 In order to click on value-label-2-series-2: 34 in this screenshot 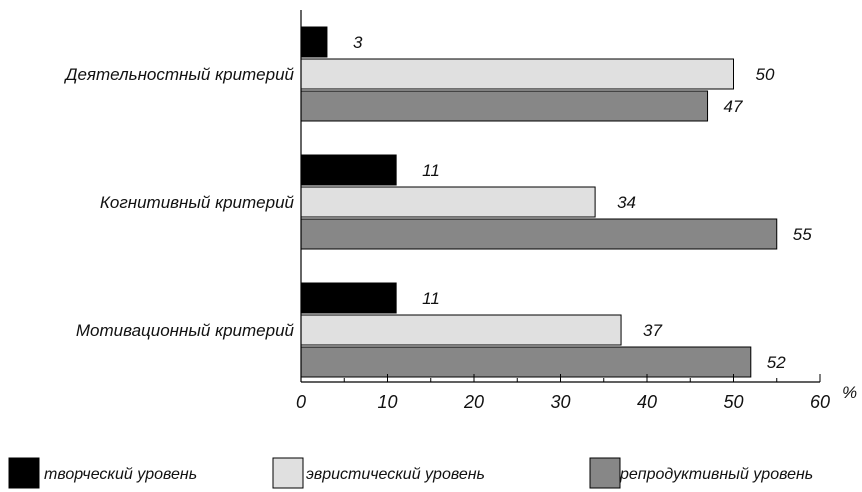, I will do `click(626, 202)`.